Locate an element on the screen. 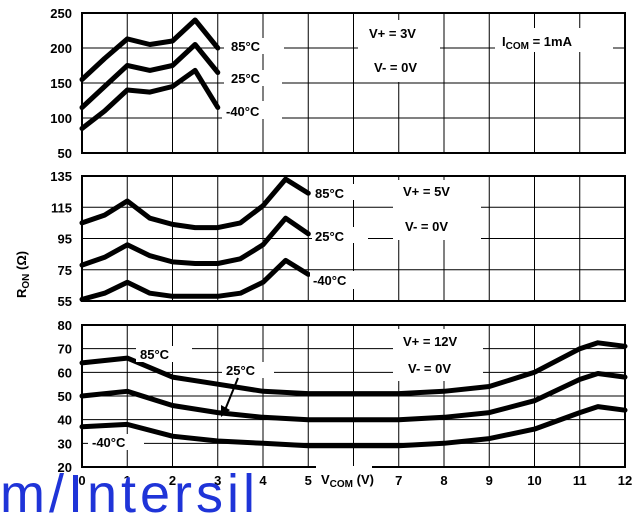 The image size is (643, 517). y-tick-label-p2: 55 is located at coordinates (65, 301).